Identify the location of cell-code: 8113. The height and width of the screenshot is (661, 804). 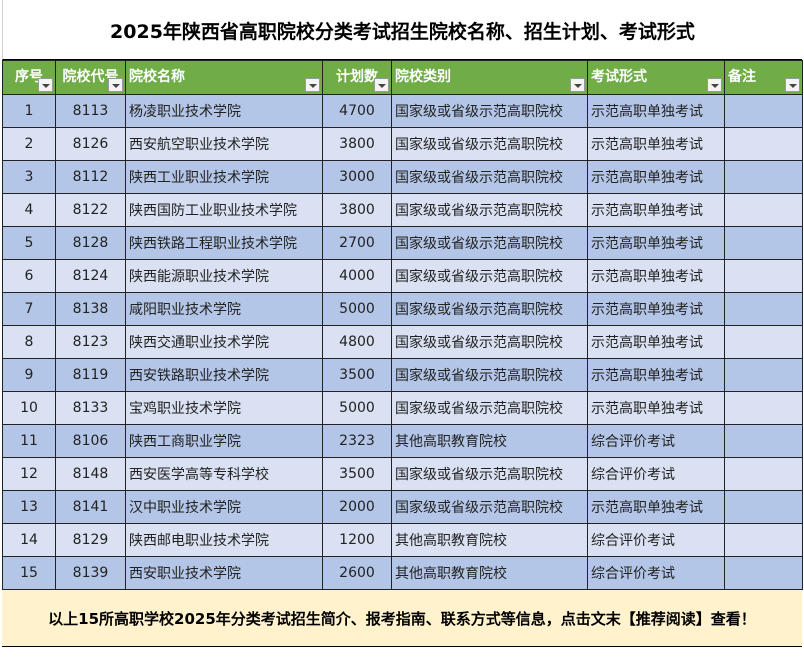
(90, 111).